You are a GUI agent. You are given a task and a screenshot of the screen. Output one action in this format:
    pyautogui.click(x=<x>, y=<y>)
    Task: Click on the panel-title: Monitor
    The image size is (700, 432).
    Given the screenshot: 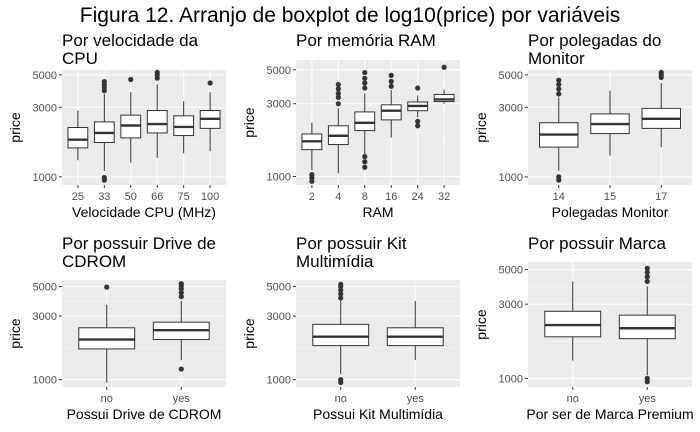 What is the action you would take?
    pyautogui.click(x=556, y=58)
    